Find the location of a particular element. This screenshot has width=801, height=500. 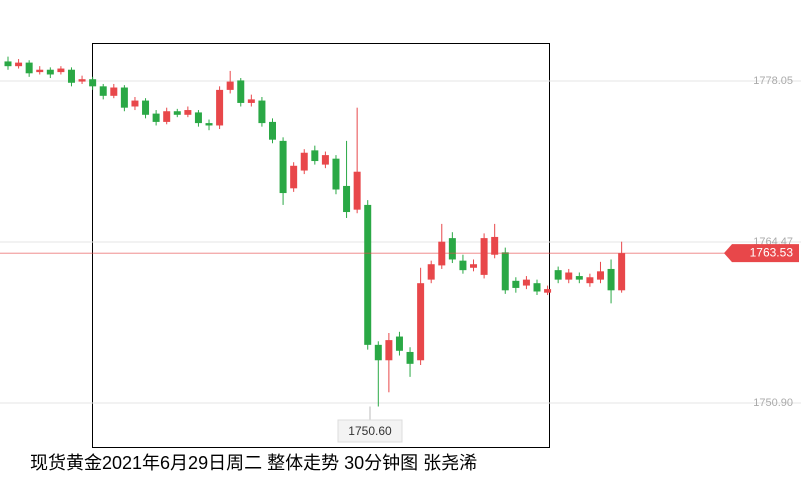

y-tick-label: 1778.05 is located at coordinates (773, 81).